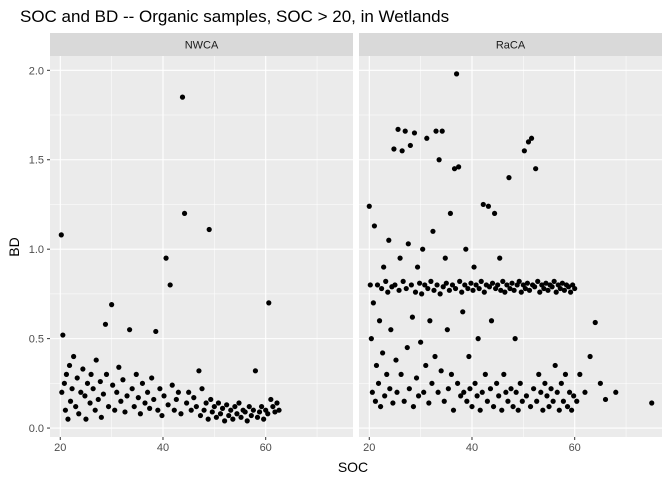 The image size is (672, 480). Describe the element at coordinates (14, 246) in the screenshot. I see `y-axis-title: BD` at that location.